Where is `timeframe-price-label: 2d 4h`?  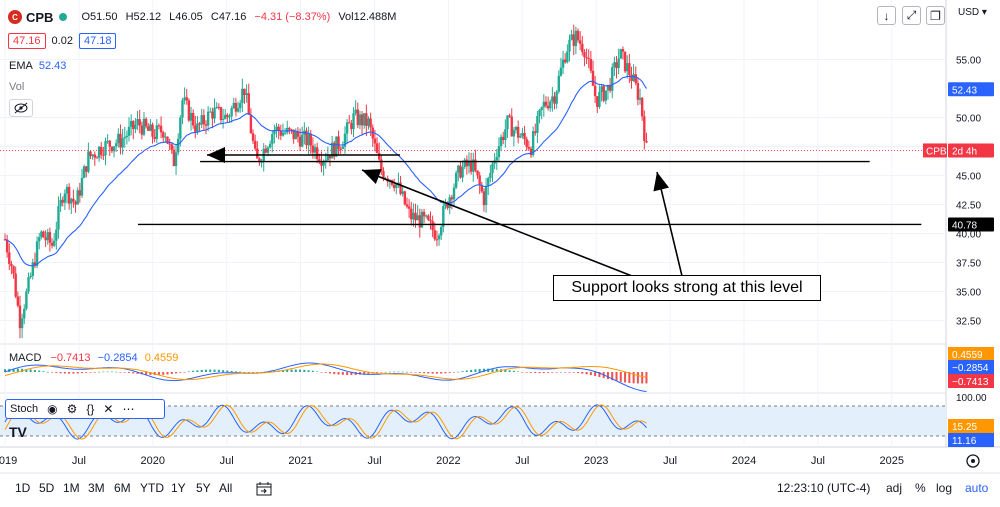 timeframe-price-label: 2d 4h is located at coordinates (964, 151).